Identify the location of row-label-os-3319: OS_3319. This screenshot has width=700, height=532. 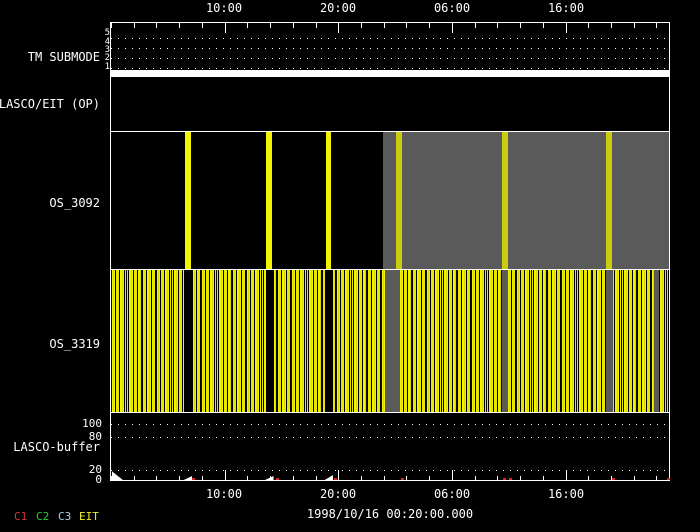
(74, 344).